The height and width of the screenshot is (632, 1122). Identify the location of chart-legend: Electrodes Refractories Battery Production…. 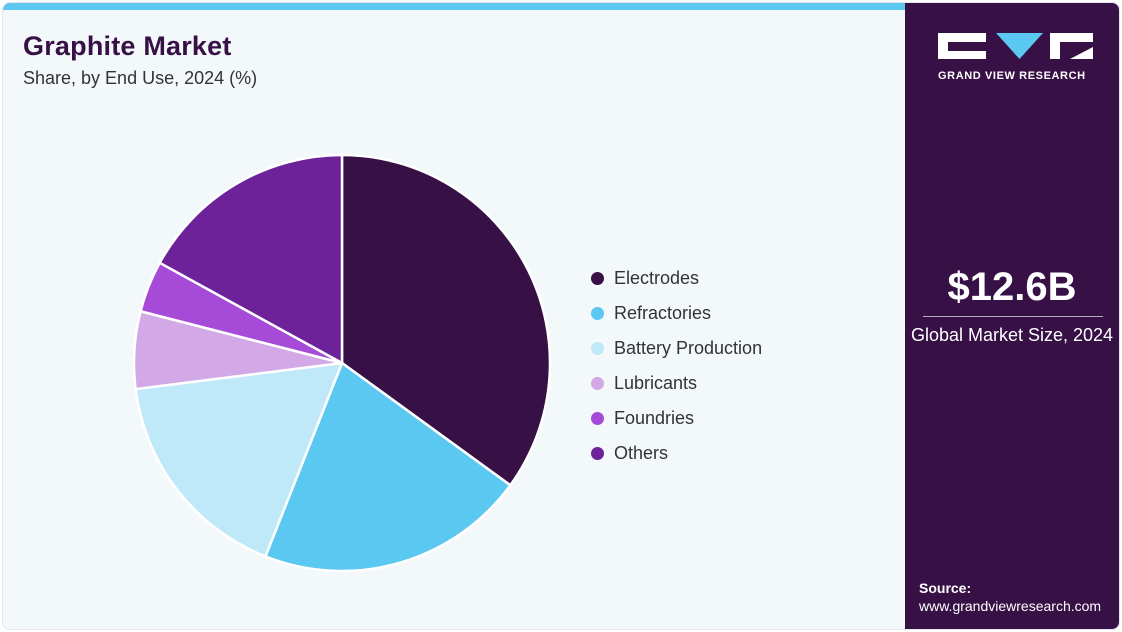
(676, 366).